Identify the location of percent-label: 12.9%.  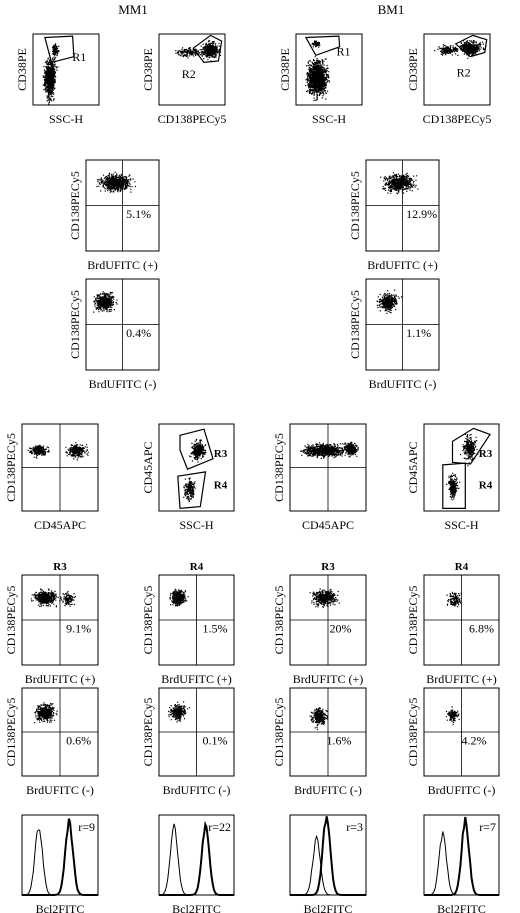
(421, 214).